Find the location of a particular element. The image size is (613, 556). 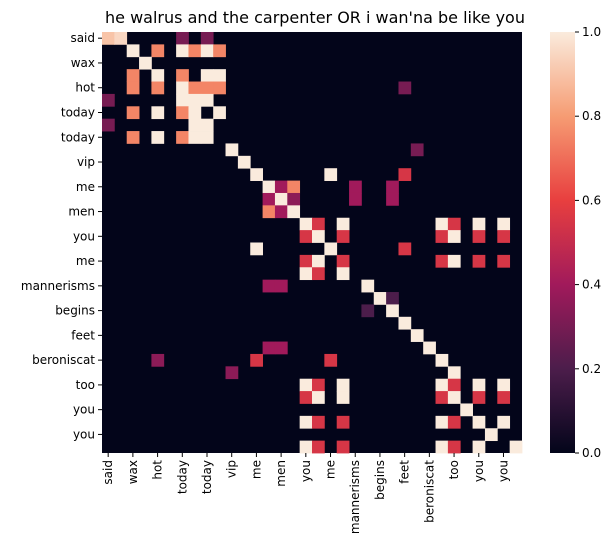

y-tick-label: feet is located at coordinates (83, 335).